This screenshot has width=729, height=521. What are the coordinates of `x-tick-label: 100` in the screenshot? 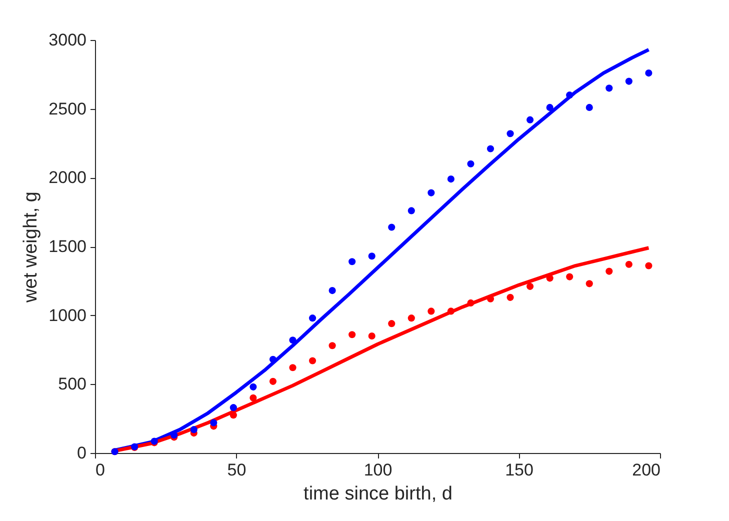 It's located at (378, 470).